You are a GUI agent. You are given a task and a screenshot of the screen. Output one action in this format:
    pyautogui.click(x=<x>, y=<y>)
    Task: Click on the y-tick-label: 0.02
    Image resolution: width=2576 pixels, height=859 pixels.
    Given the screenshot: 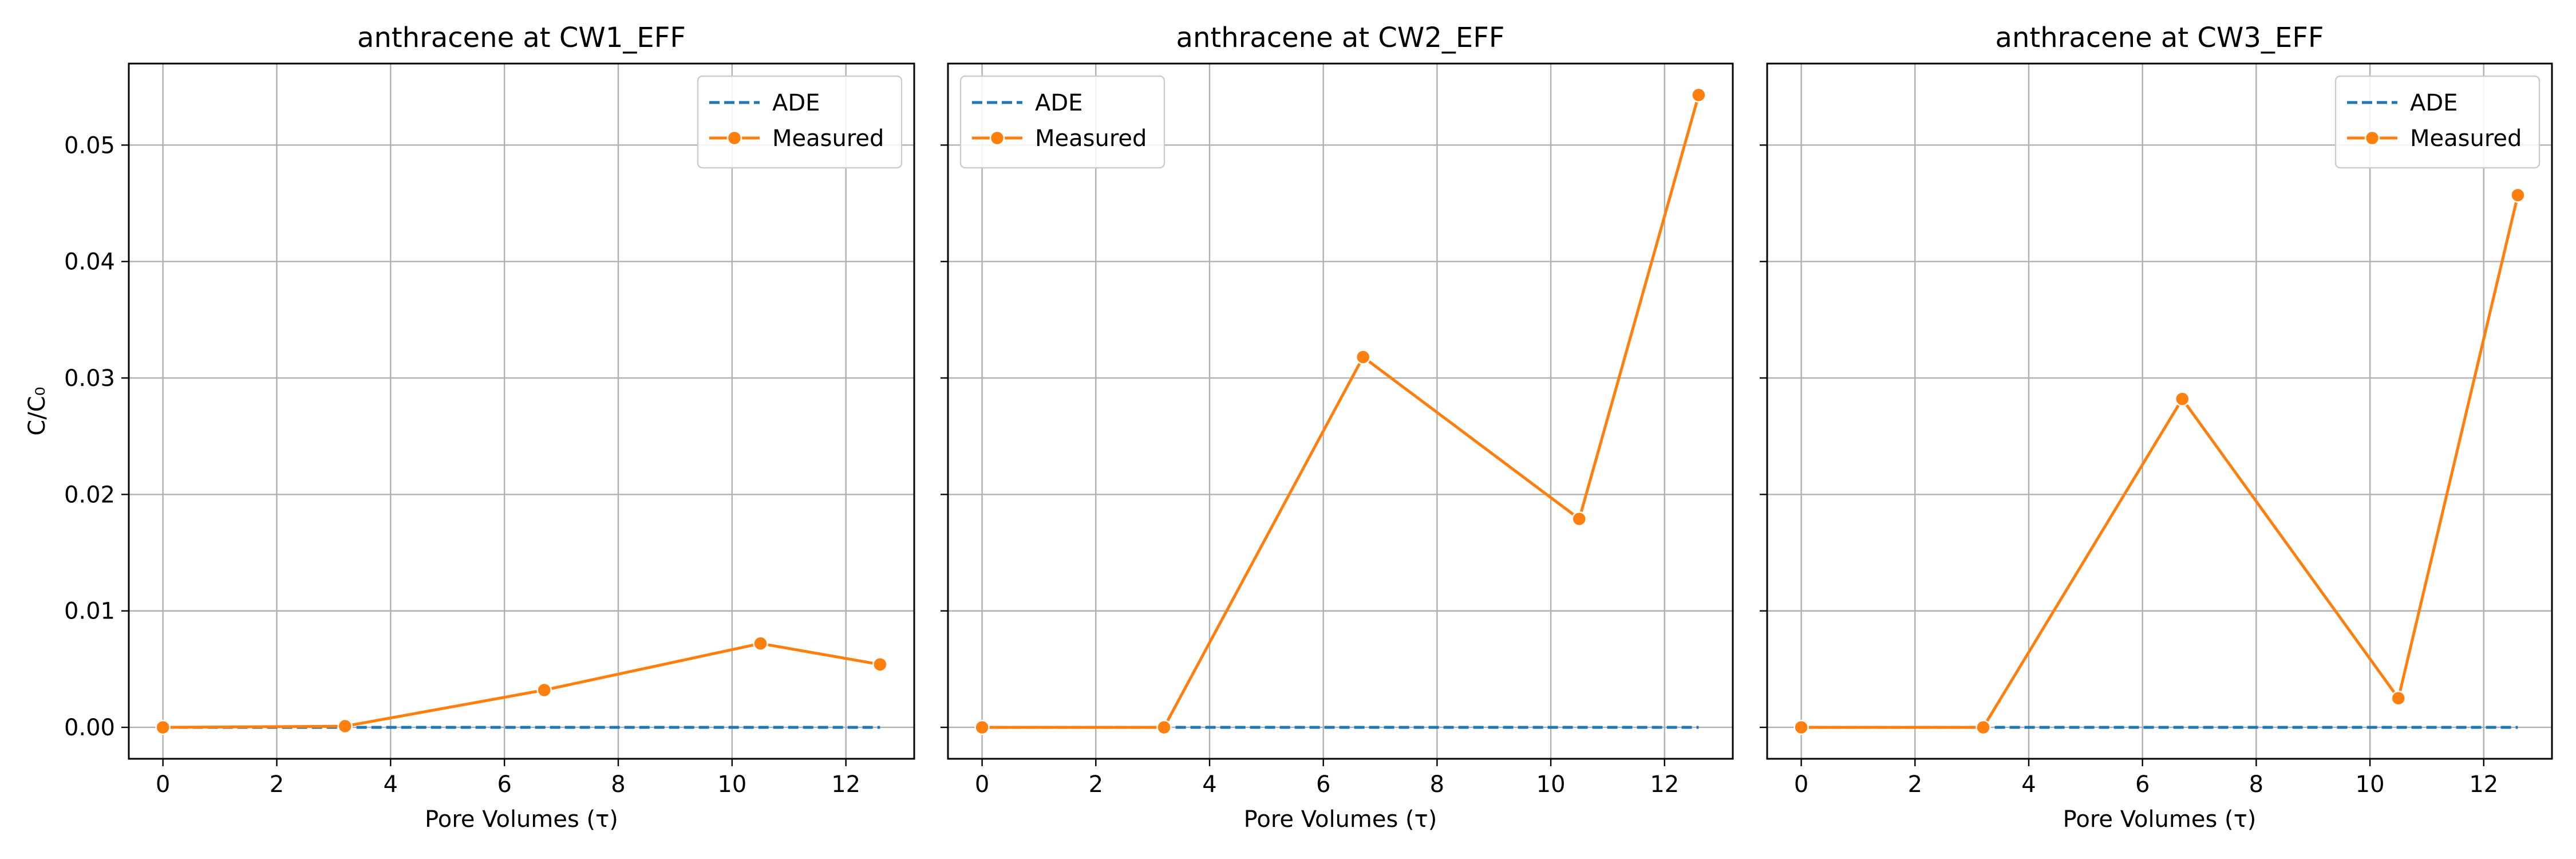 What is the action you would take?
    pyautogui.click(x=89, y=495)
    